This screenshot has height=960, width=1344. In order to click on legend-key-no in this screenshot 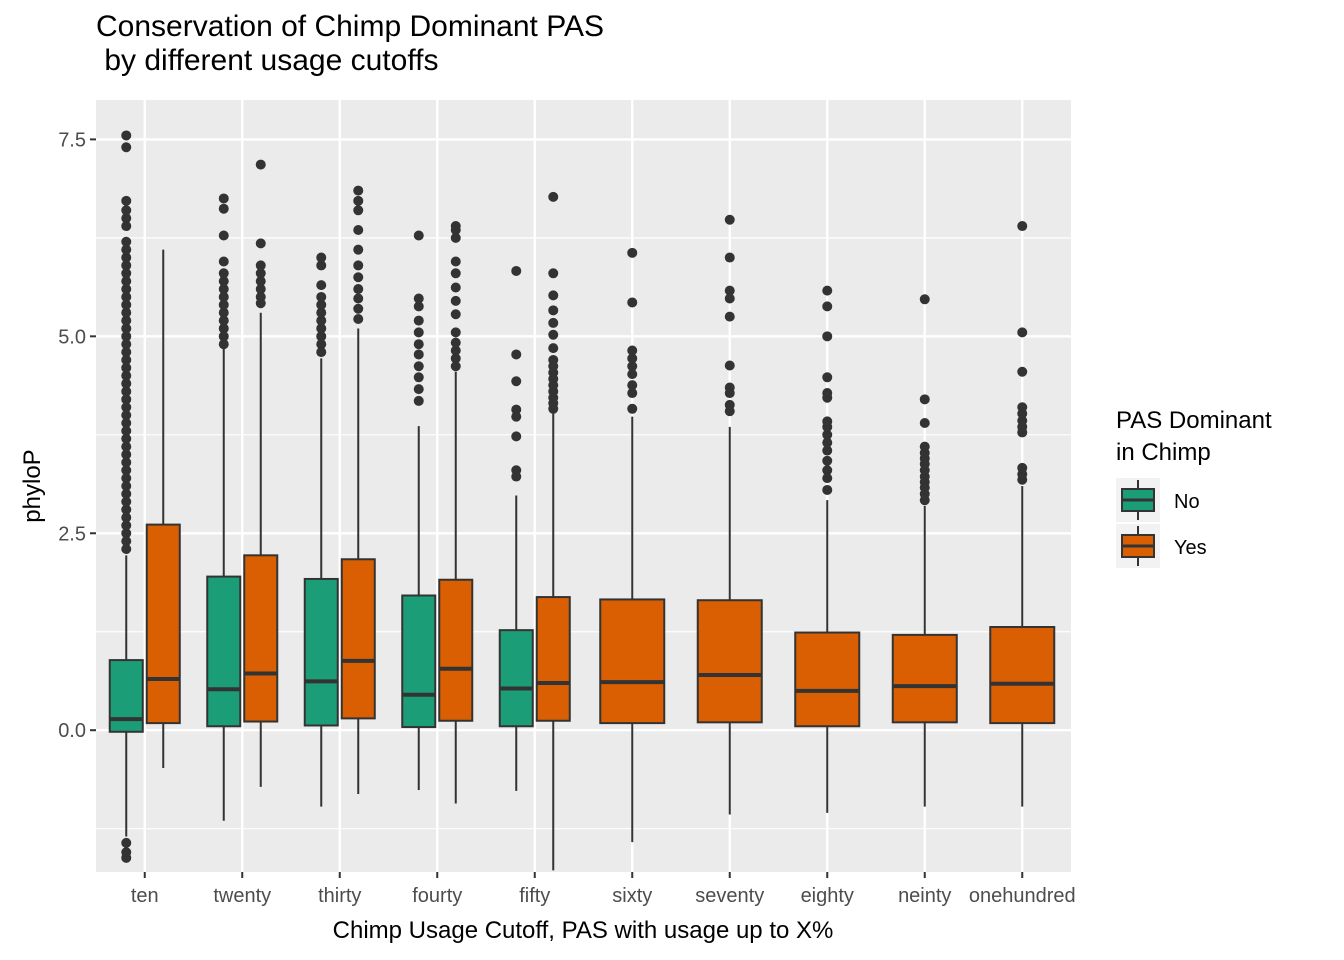, I will do `click(1138, 500)`.